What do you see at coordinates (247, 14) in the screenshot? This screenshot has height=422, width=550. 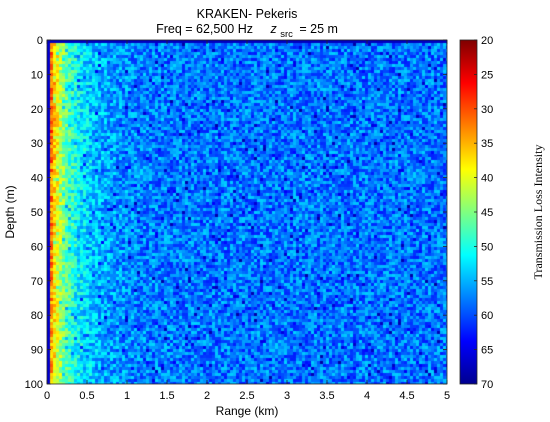 I see `chart-title: KRAKEN- Pekeris` at bounding box center [247, 14].